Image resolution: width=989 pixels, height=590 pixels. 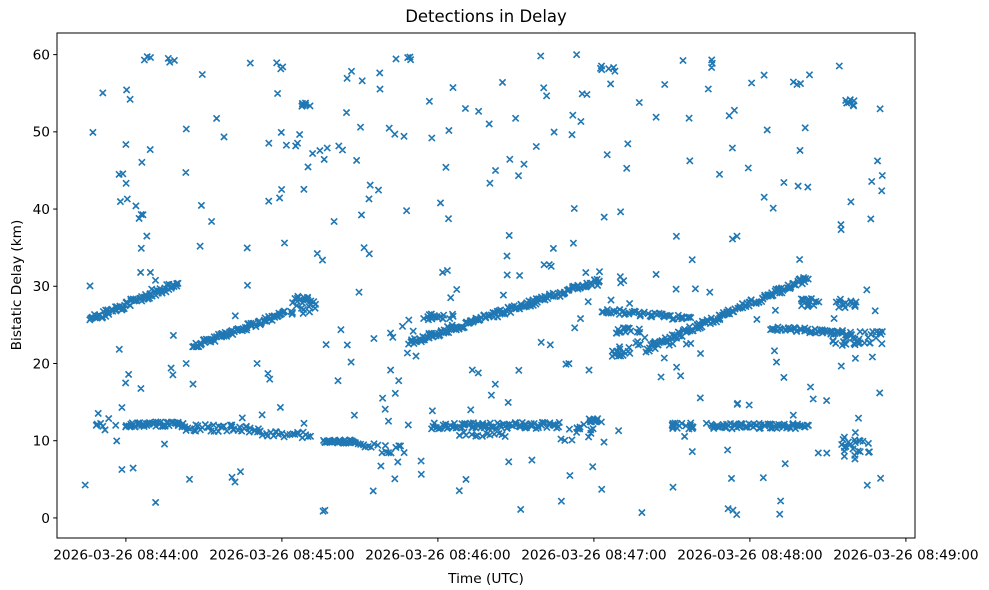 I want to click on y-tick-label: 10, so click(x=41, y=442).